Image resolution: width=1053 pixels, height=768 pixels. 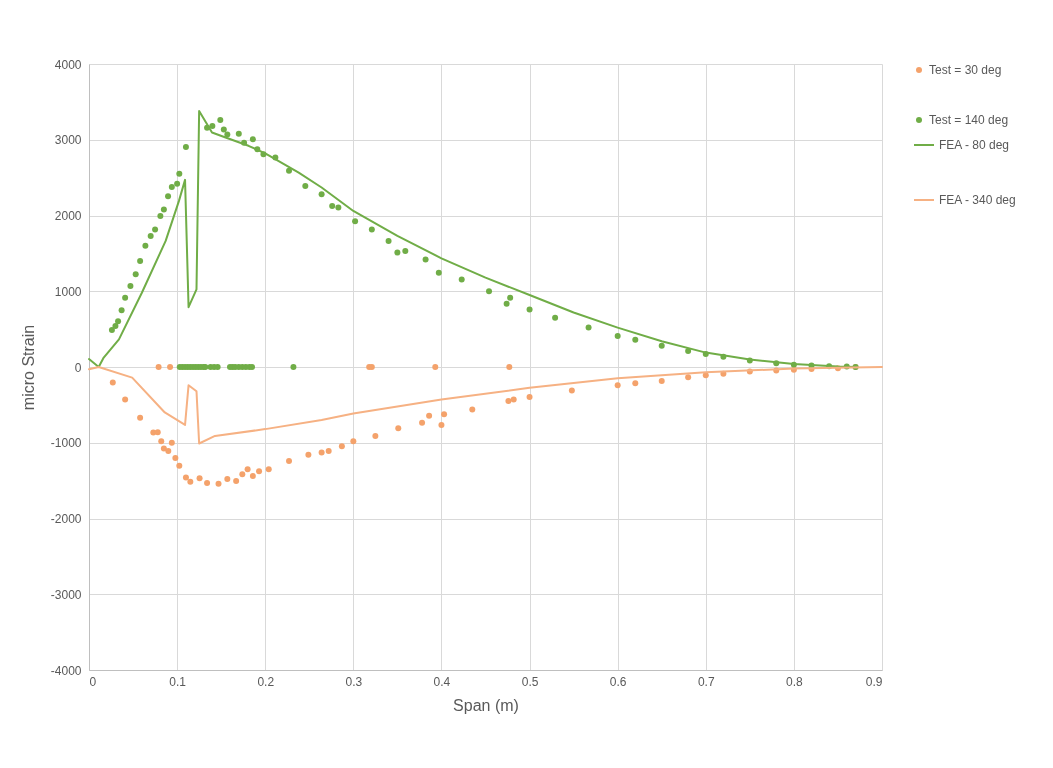 I want to click on x-tick-label: 0.7, so click(x=706, y=681).